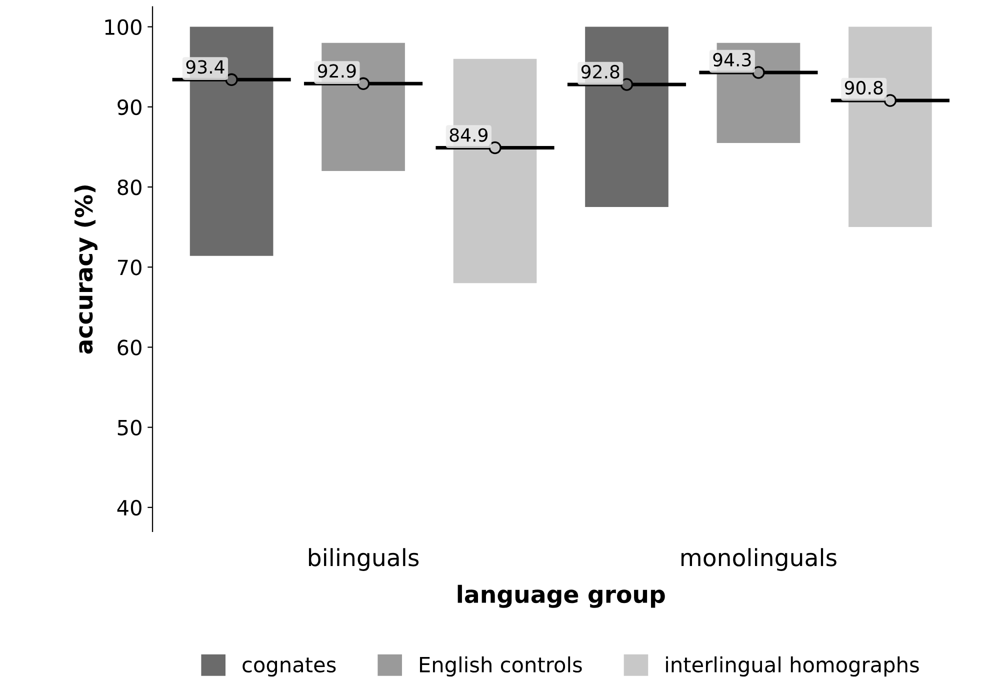 The width and height of the screenshot is (984, 677). Describe the element at coordinates (337, 71) in the screenshot. I see `data-label: 92.9` at that location.